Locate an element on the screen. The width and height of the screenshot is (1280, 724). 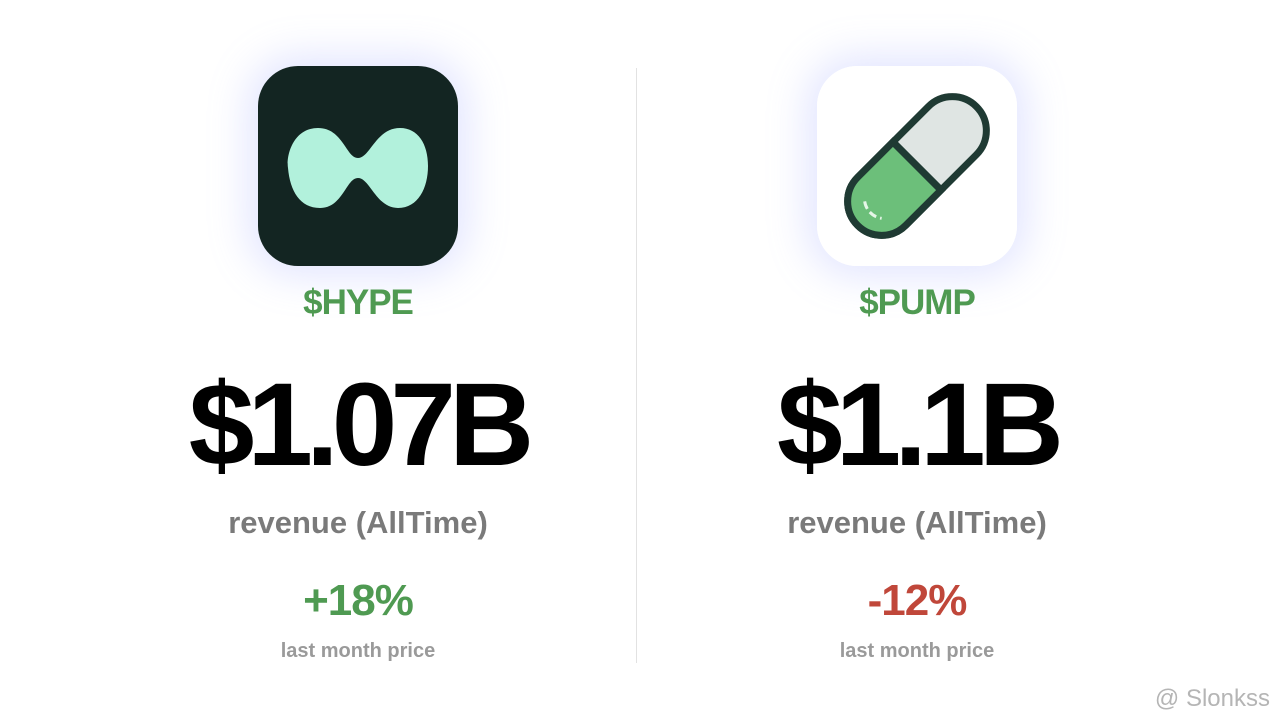
watermark: @ Slonkss is located at coordinates (1212, 698).